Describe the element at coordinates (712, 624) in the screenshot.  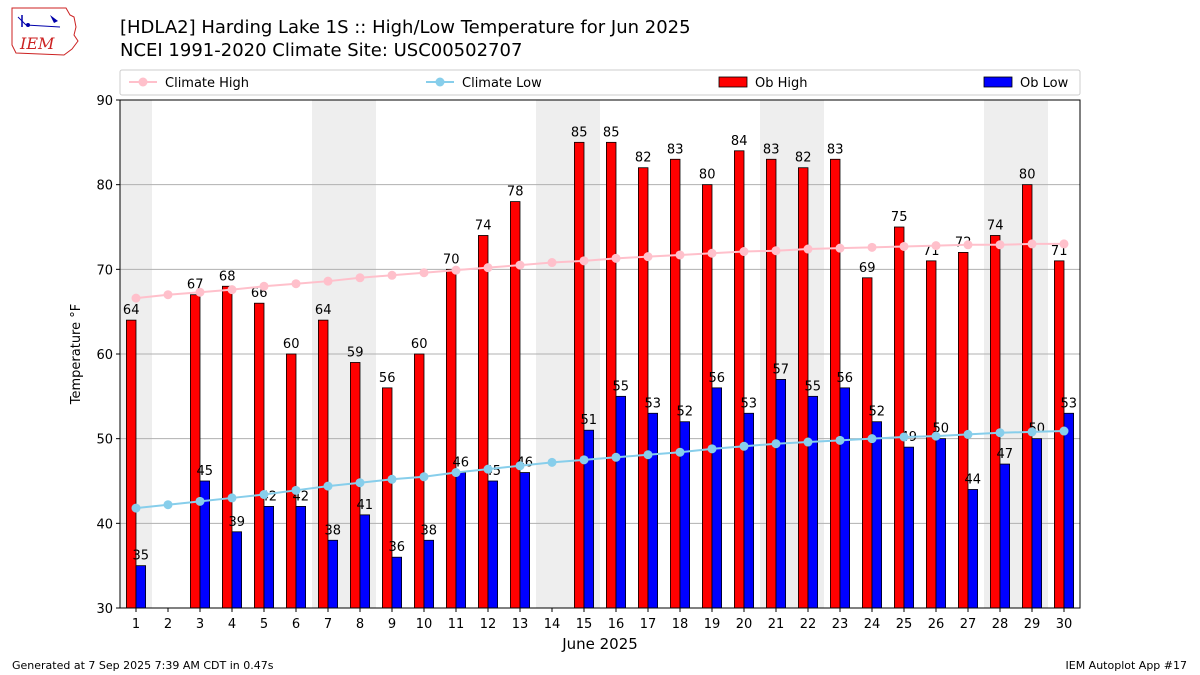
I see `x-tick-label-19: 19` at that location.